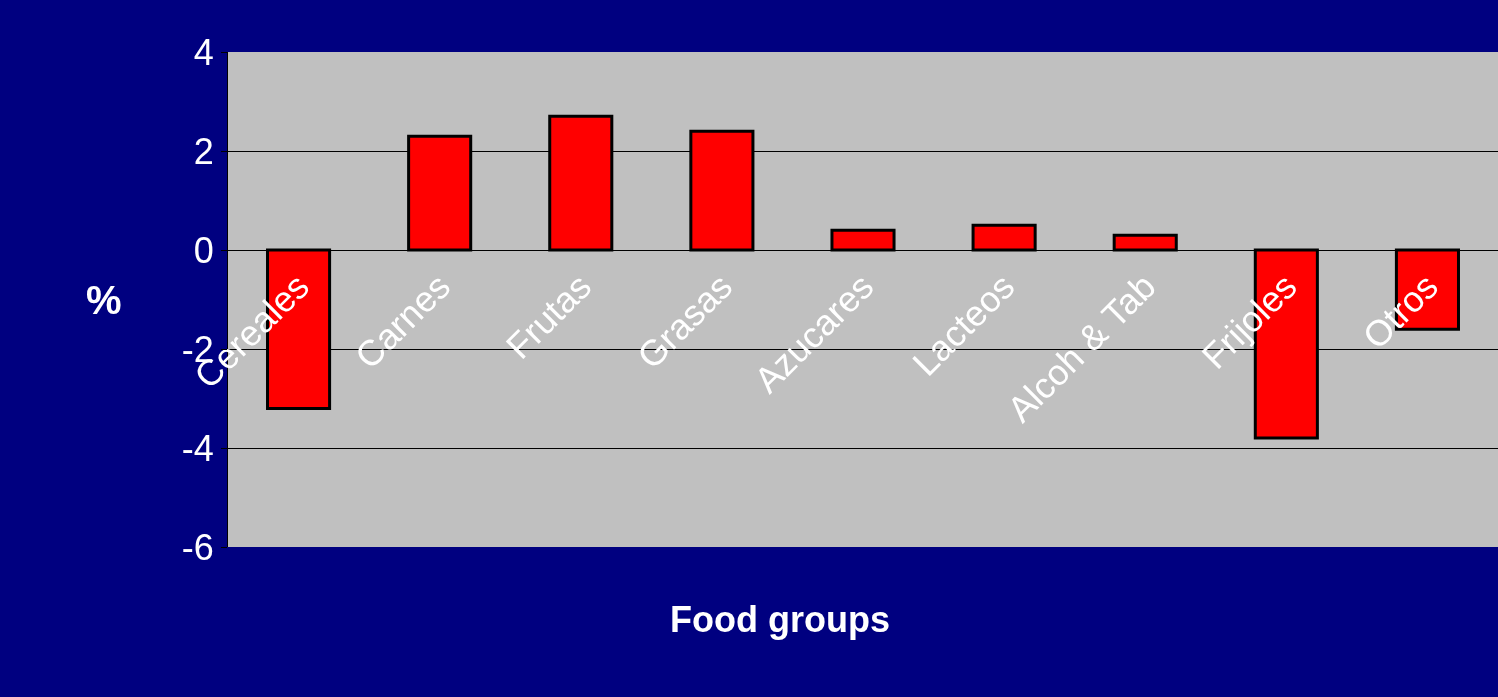 The height and width of the screenshot is (697, 1498). I want to click on x-axis-title: Food groups, so click(780, 619).